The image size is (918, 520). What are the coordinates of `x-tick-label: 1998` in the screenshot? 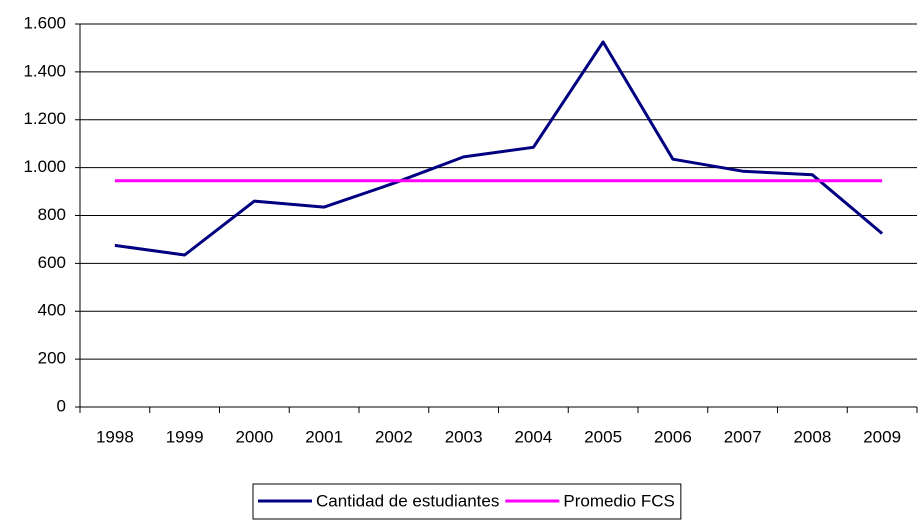 It's located at (115, 436).